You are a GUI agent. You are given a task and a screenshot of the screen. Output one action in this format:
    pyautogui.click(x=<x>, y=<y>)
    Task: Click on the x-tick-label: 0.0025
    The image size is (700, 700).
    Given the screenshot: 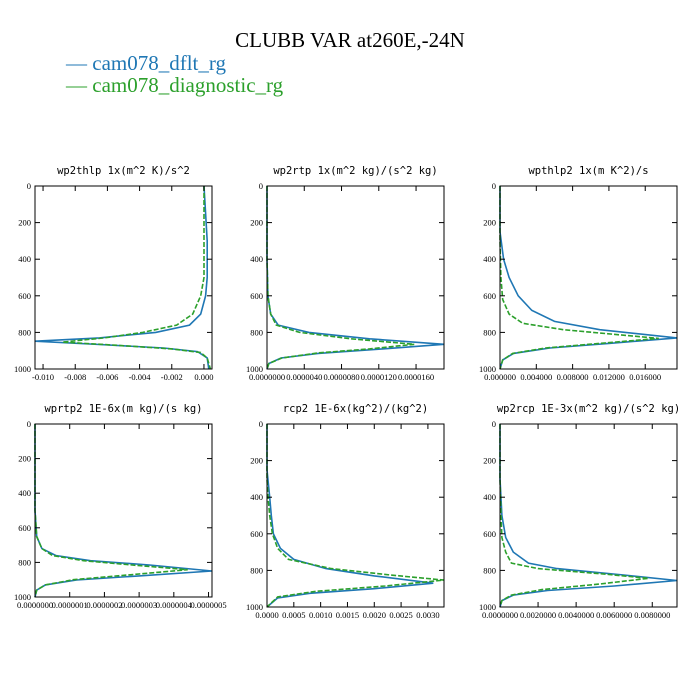 What is the action you would take?
    pyautogui.click(x=400, y=615)
    